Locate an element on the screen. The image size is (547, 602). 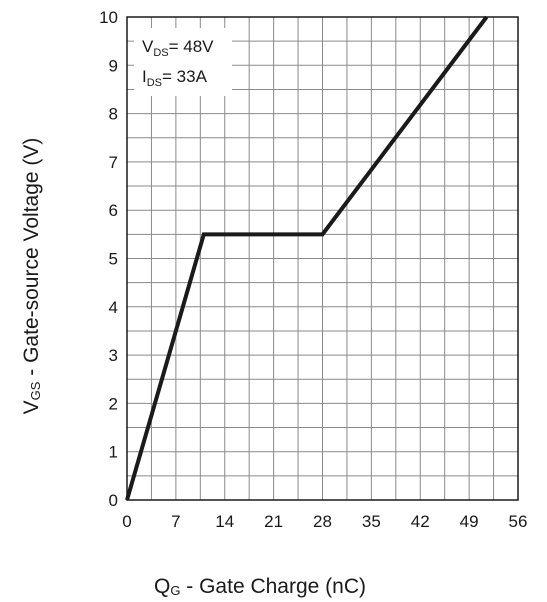
y-tick-label: 0 is located at coordinates (113, 500).